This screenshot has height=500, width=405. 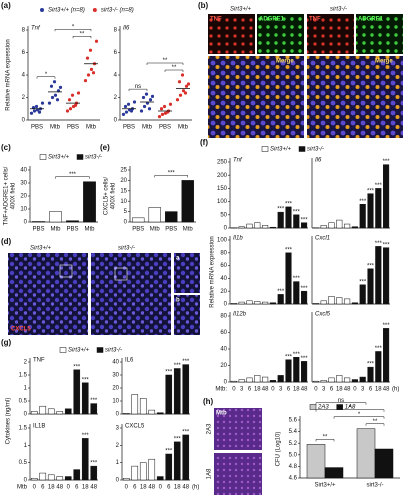 I want to click on chart-title: Il1b, so click(x=238, y=239).